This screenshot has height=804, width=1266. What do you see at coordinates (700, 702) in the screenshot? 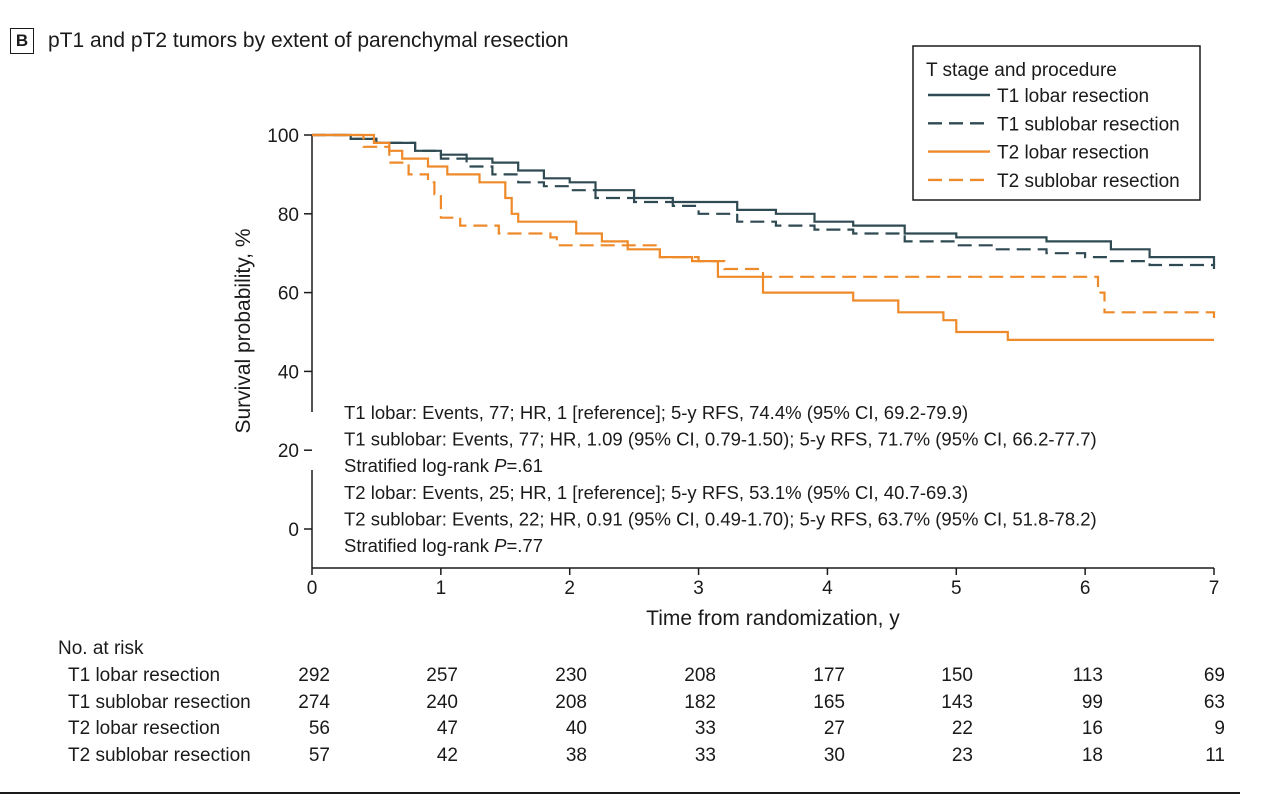
I see `risk-value: 182` at bounding box center [700, 702].